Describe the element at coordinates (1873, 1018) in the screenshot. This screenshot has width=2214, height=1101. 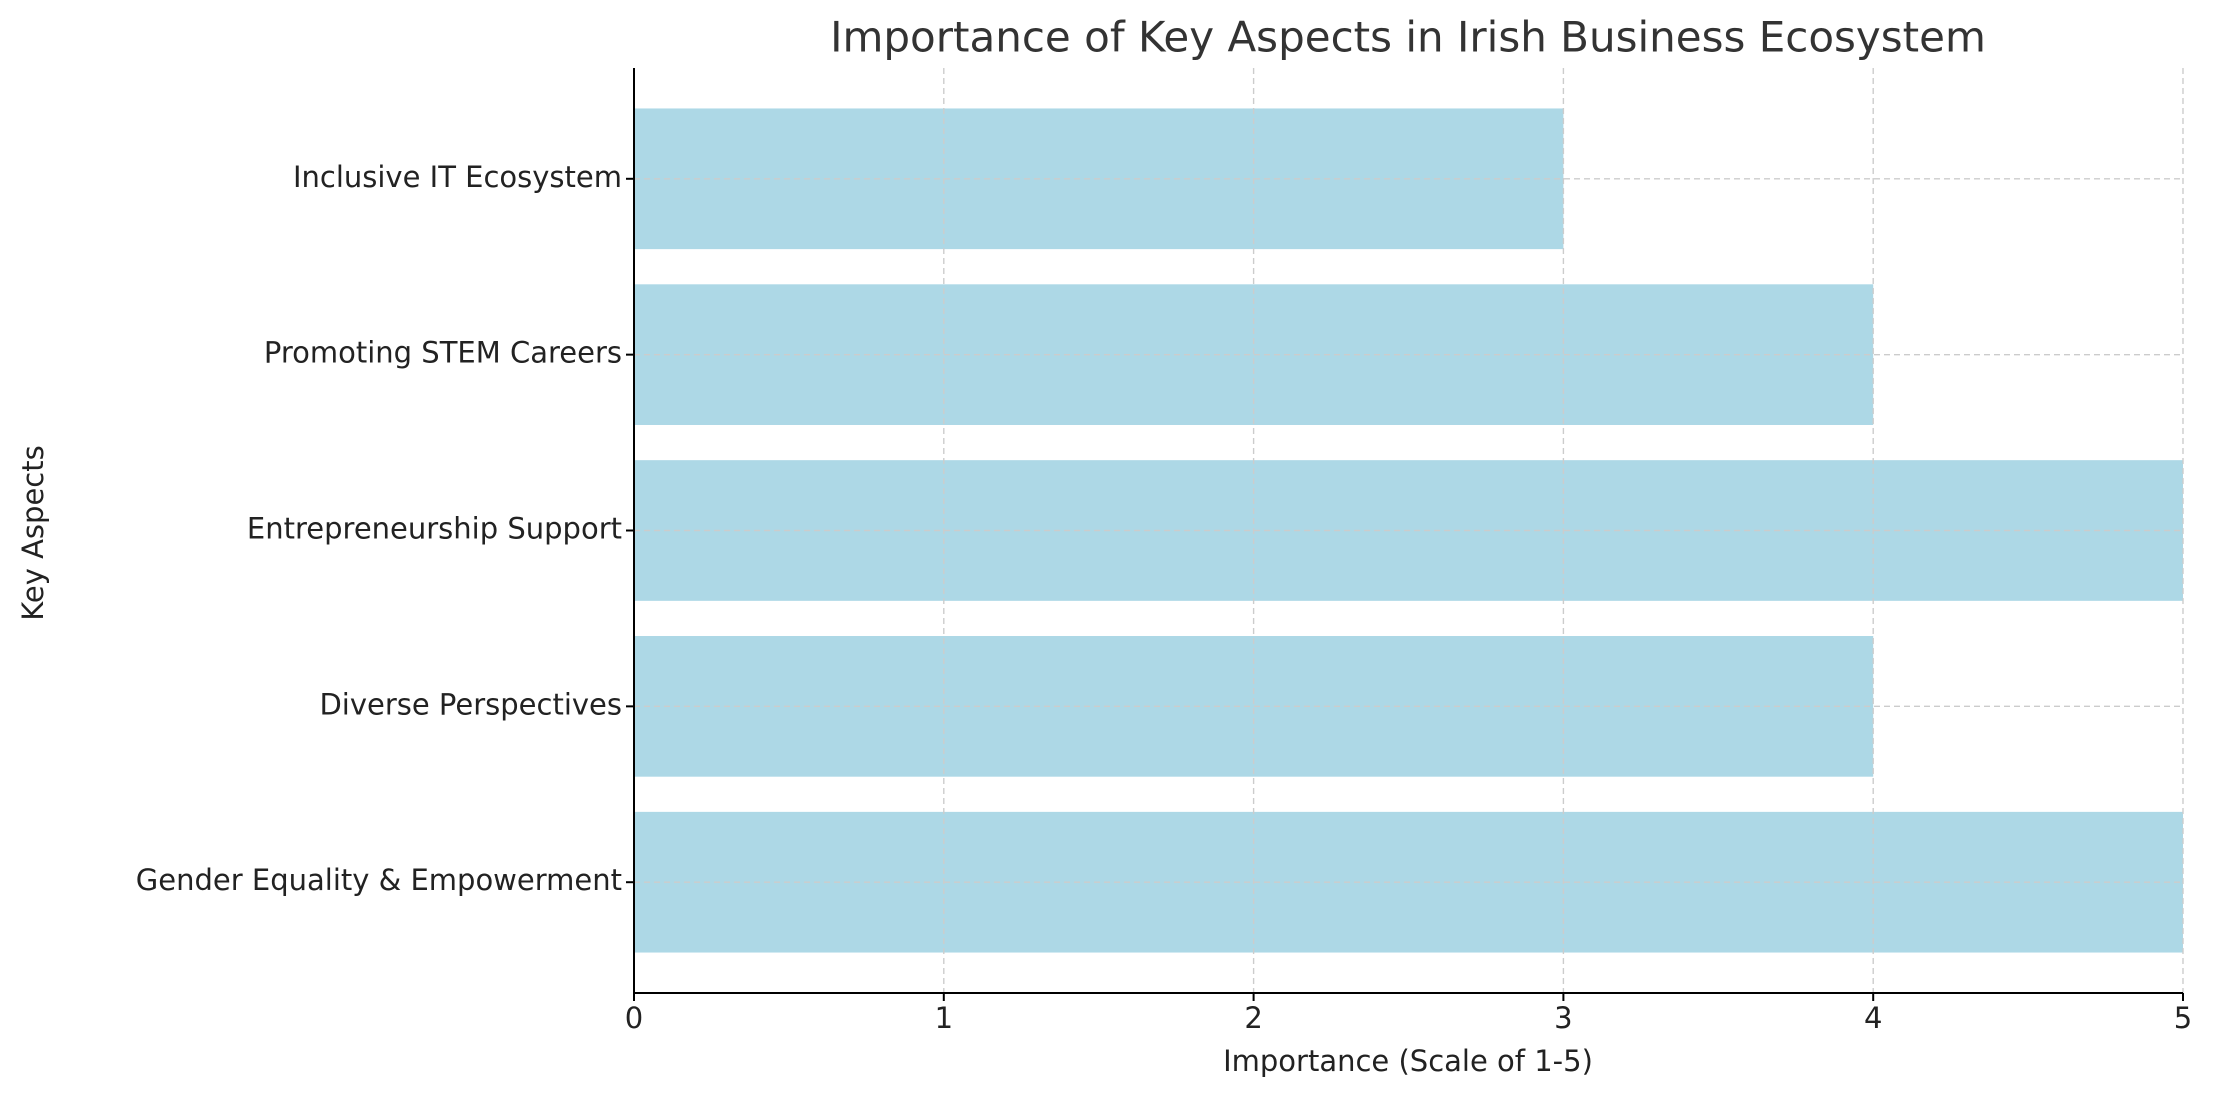
I see `x-tick-label: 4` at that location.